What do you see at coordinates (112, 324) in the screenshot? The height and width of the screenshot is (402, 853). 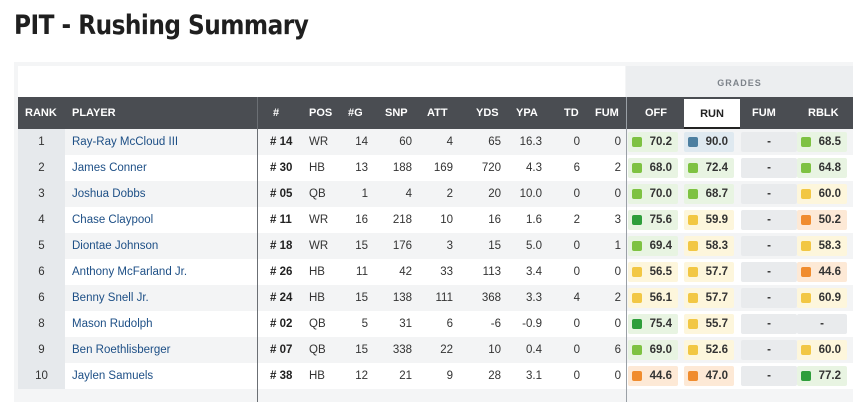 I see `player-name: Mason Rudolph` at bounding box center [112, 324].